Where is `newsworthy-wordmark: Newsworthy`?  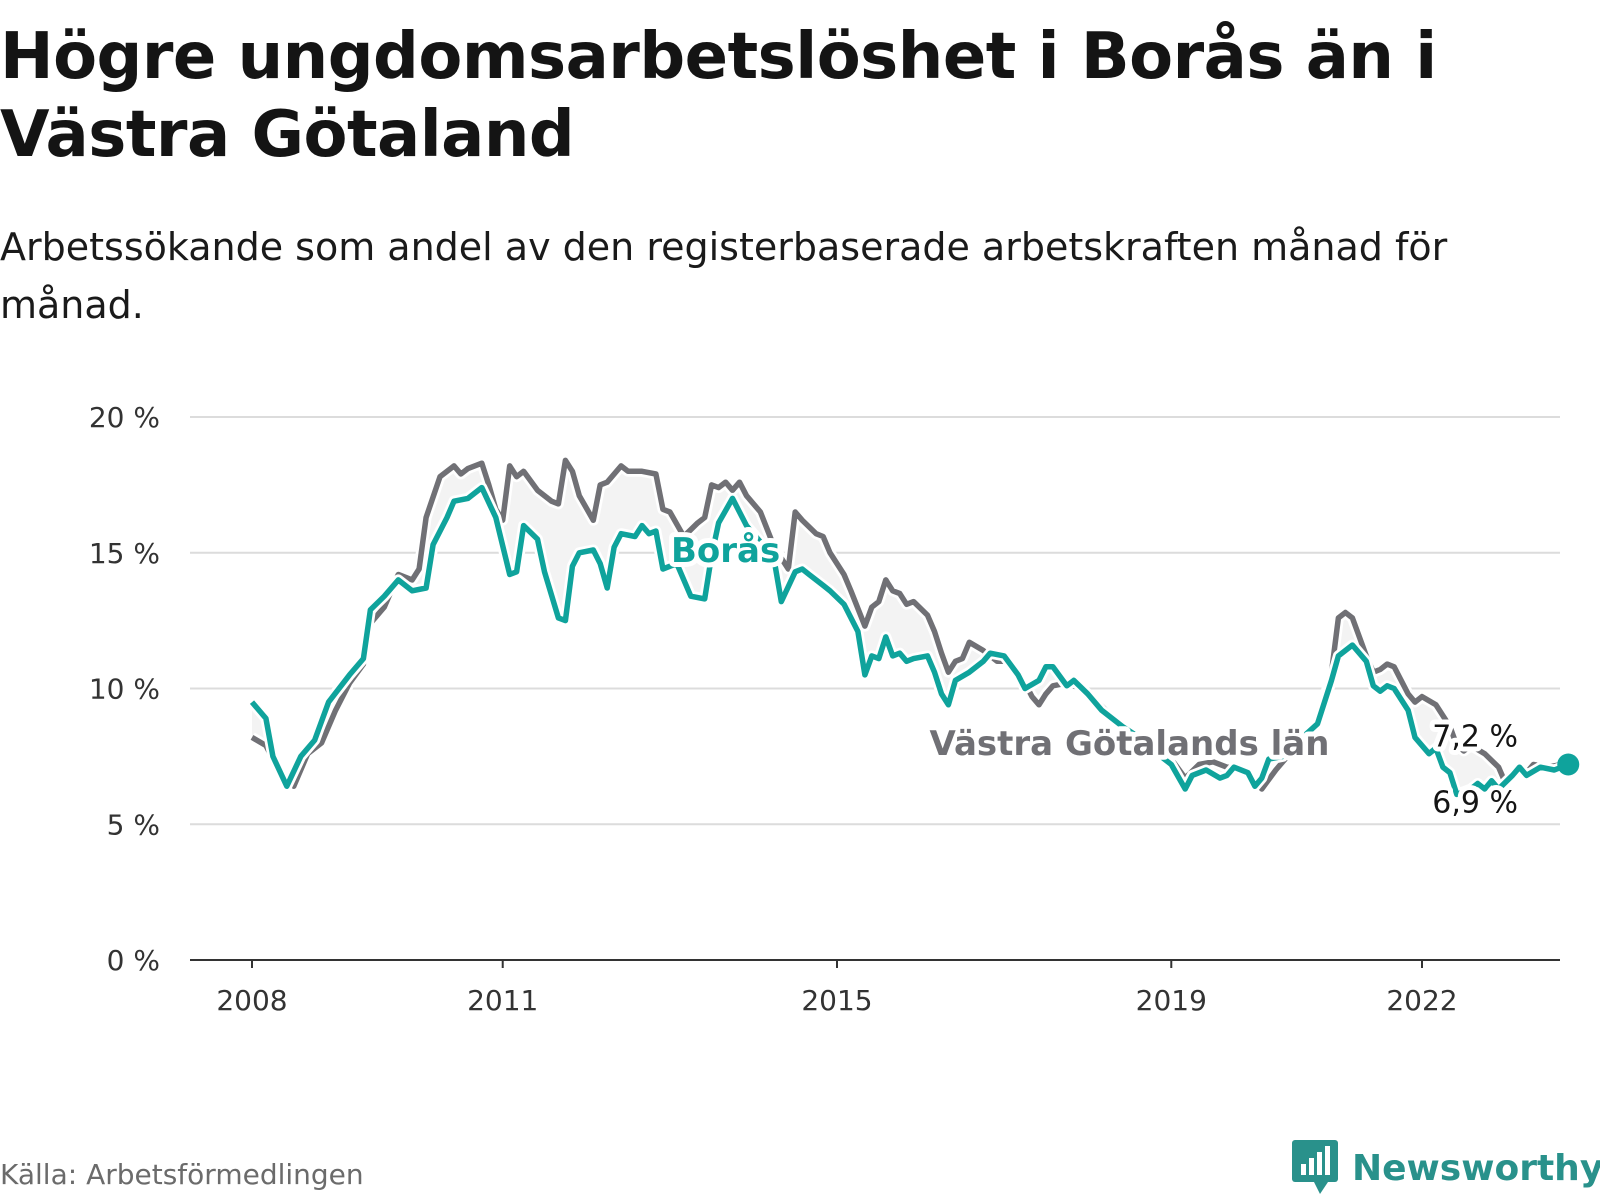 newsworthy-wordmark: Newsworthy is located at coordinates (1476, 1168).